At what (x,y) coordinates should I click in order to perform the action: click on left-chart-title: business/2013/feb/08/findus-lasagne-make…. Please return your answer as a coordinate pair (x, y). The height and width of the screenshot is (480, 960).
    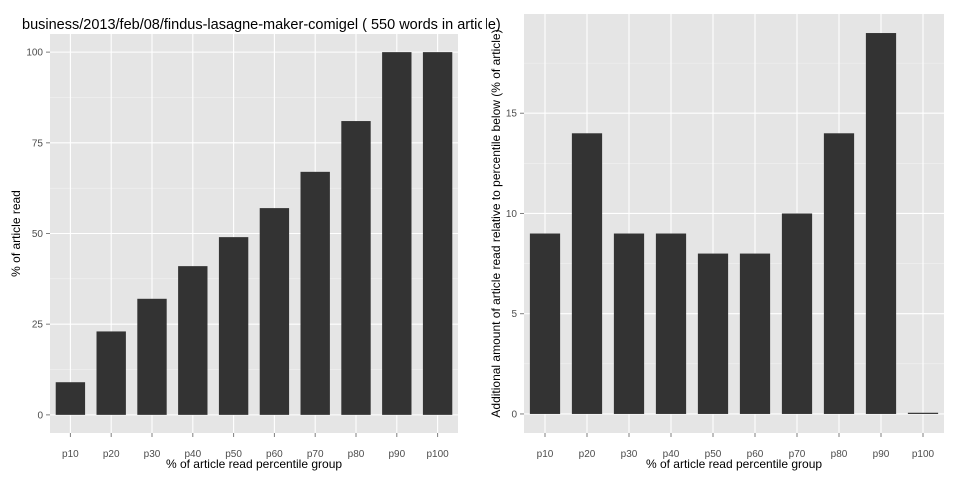
    Looking at the image, I should click on (261, 25).